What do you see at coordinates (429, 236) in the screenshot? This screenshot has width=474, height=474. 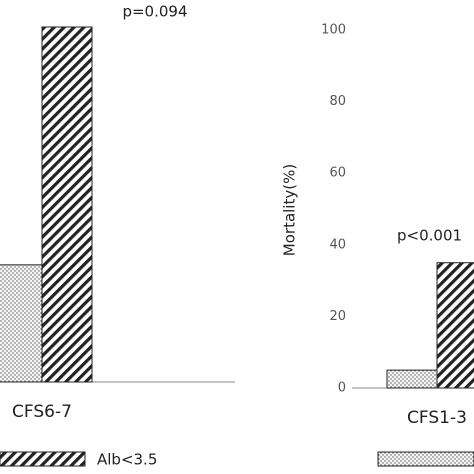 I see `annotation: p<0.001` at bounding box center [429, 236].